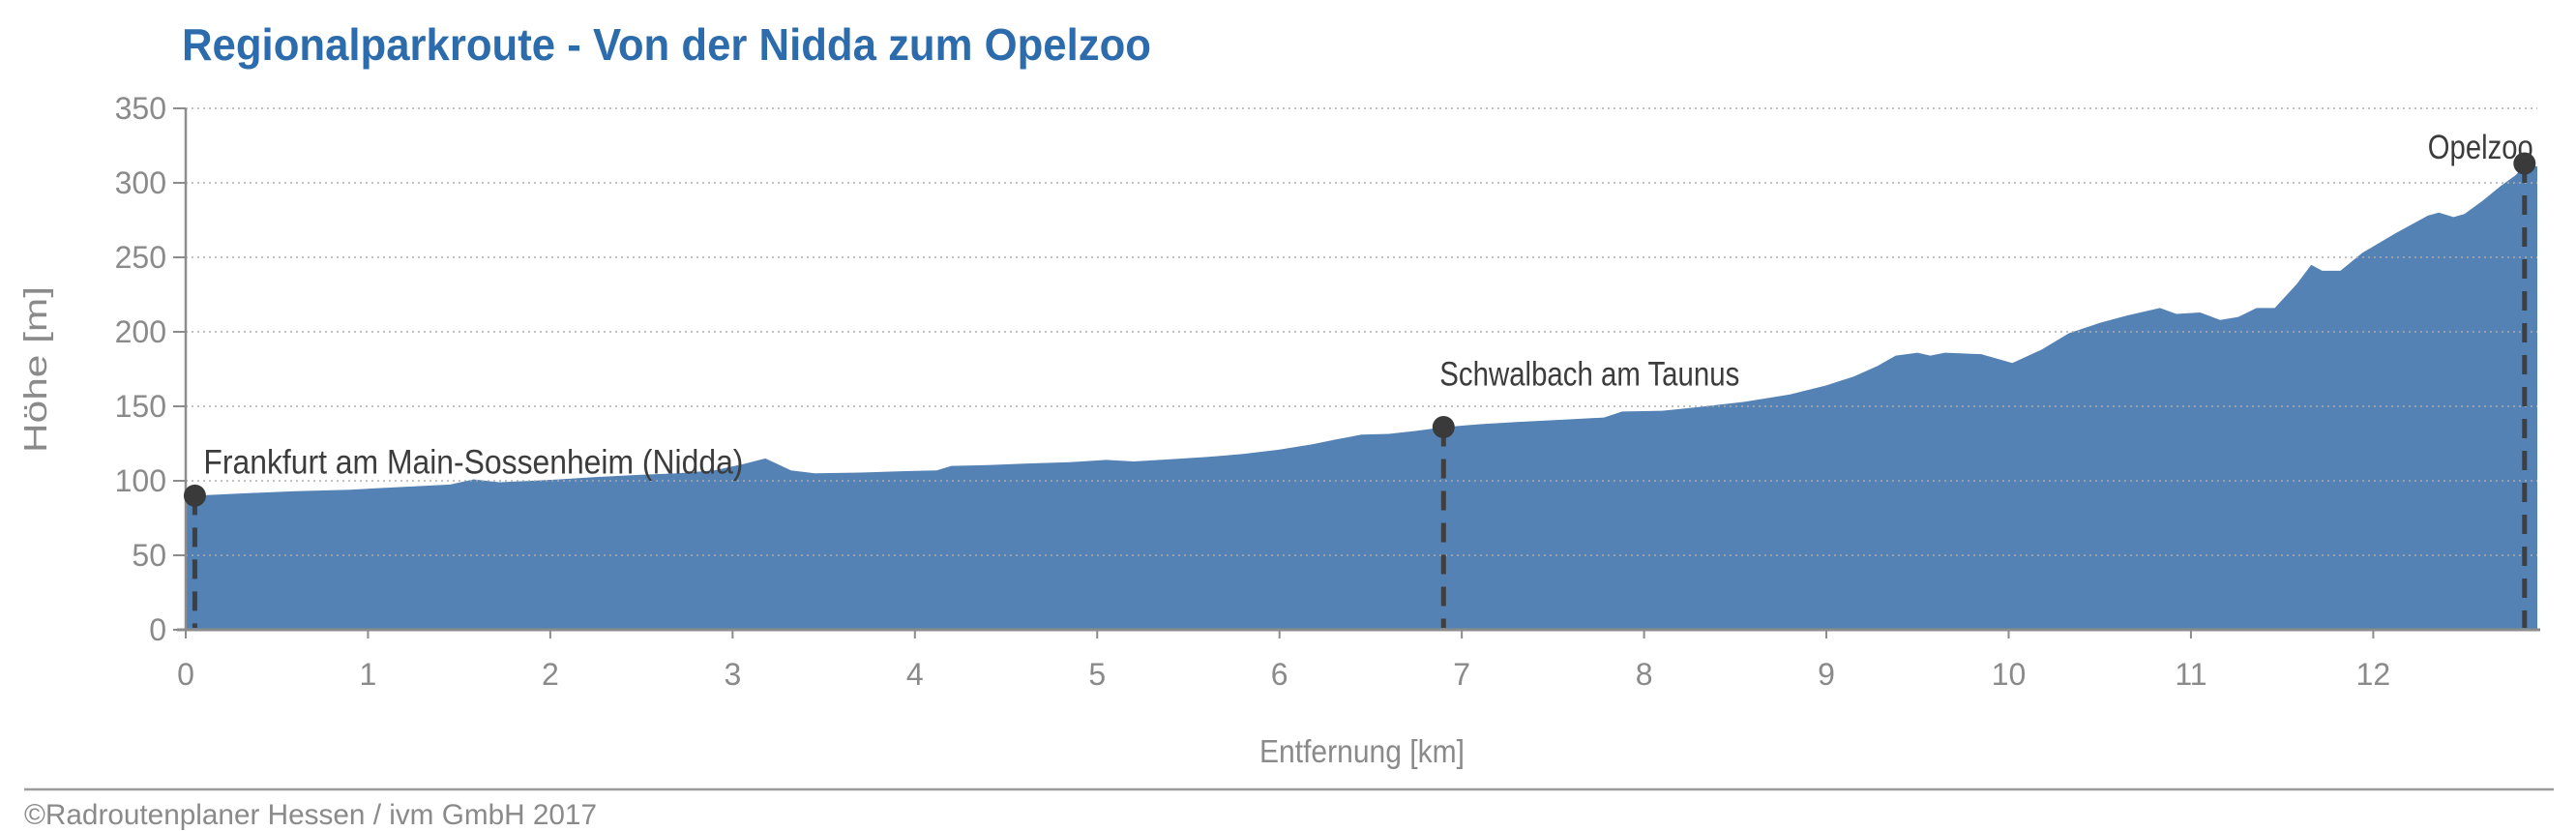 This screenshot has height=831, width=2576. I want to click on waypoint-label: Frankfurt am Main-Sossenheim (Nidda), so click(473, 462).